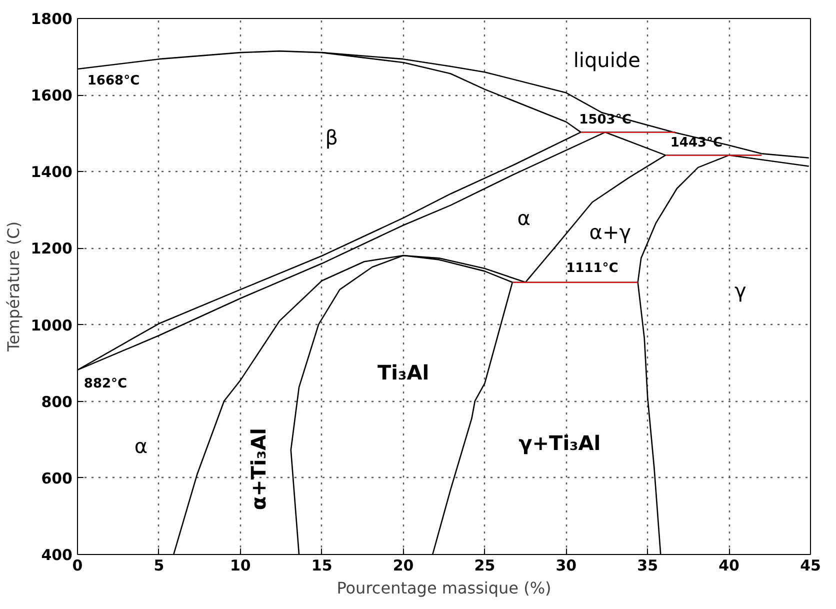 The image size is (836, 609). Describe the element at coordinates (331, 138) in the screenshot. I see `annotation: β` at that location.